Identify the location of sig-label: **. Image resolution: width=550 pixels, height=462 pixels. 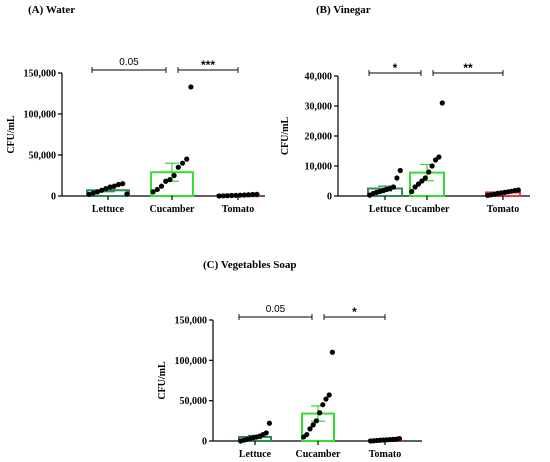
(468, 68).